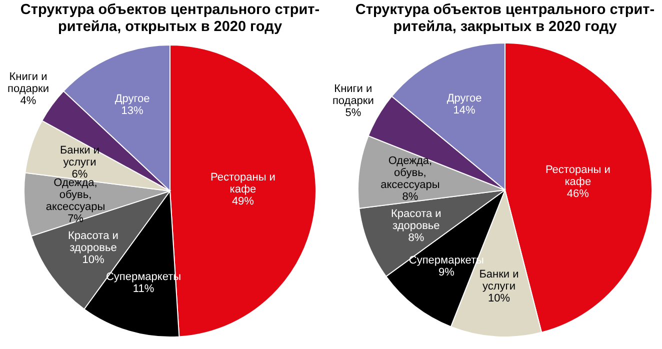 Image resolution: width=662 pixels, height=349 pixels. I want to click on data-label: 7%, so click(76, 218).